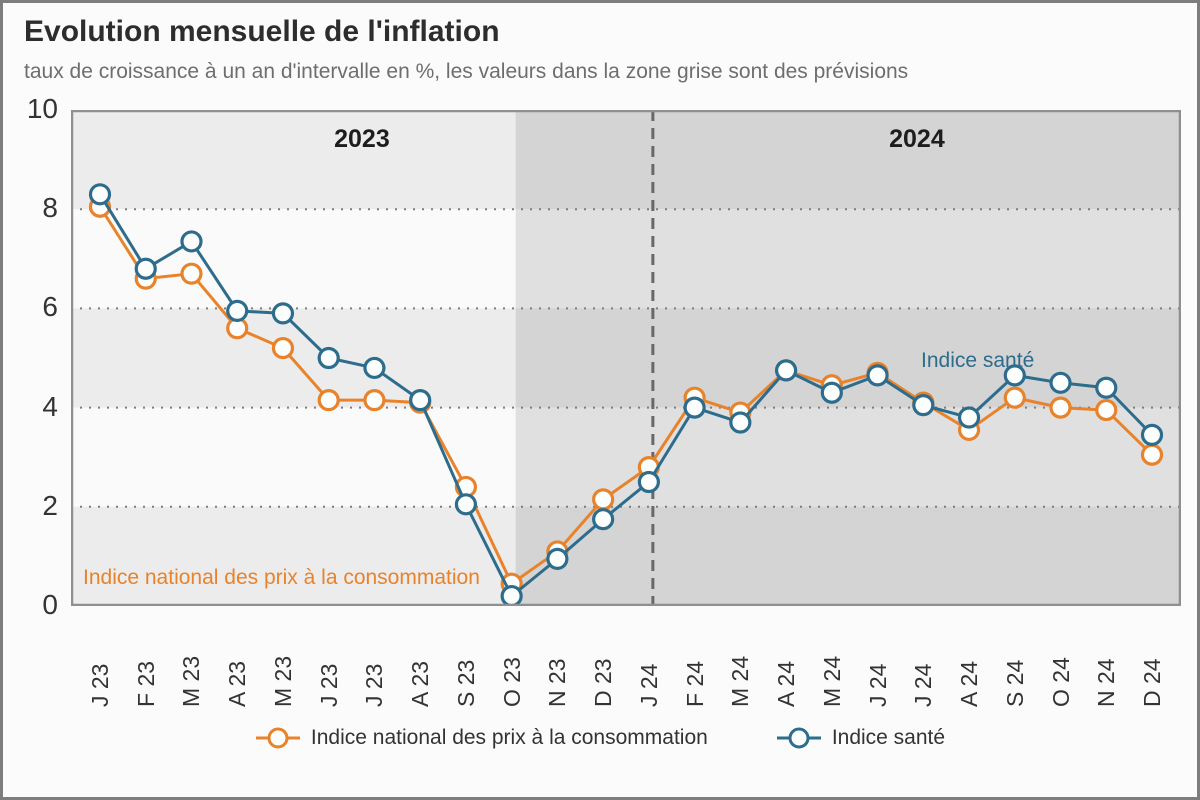 The image size is (1200, 800). I want to click on y-axis-tick-label: 8, so click(50, 208).